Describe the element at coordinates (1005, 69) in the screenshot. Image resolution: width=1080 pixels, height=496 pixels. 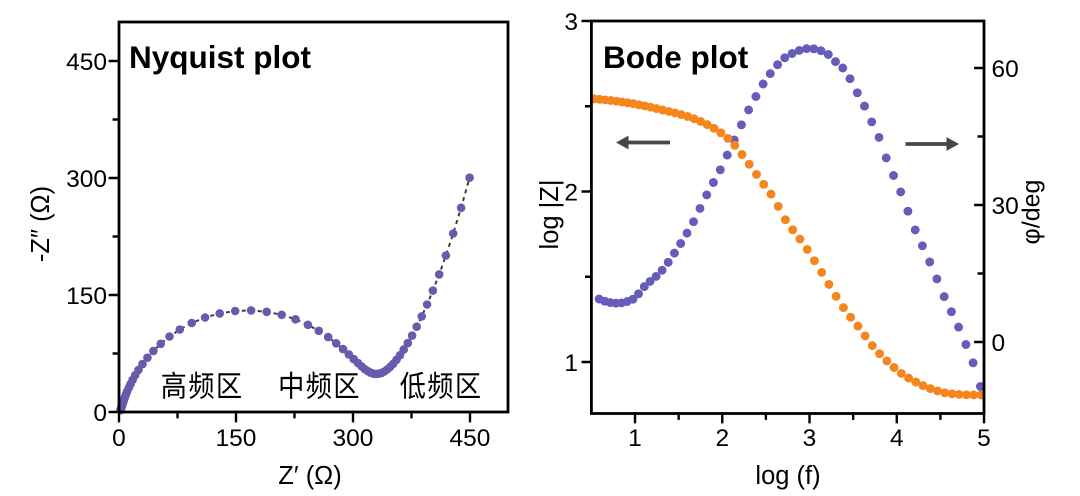
I see `svg-text: 60` at that location.